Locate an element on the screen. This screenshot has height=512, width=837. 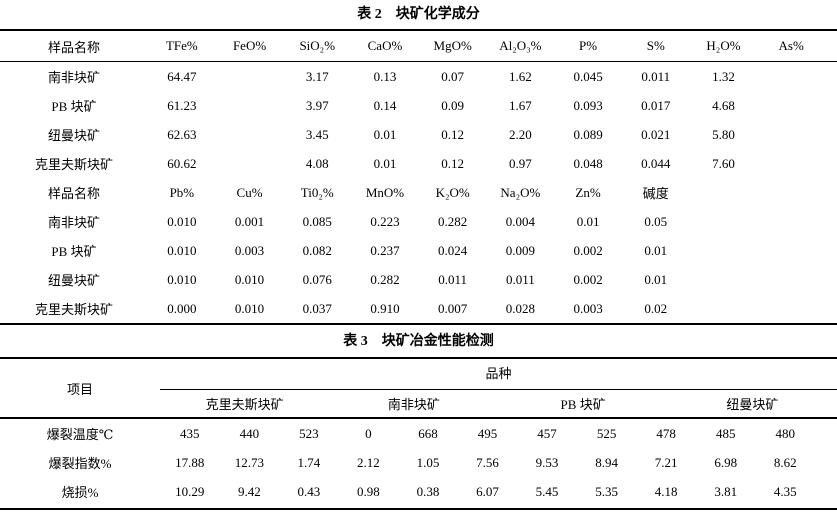
column-header: Zn% is located at coordinates (588, 192).